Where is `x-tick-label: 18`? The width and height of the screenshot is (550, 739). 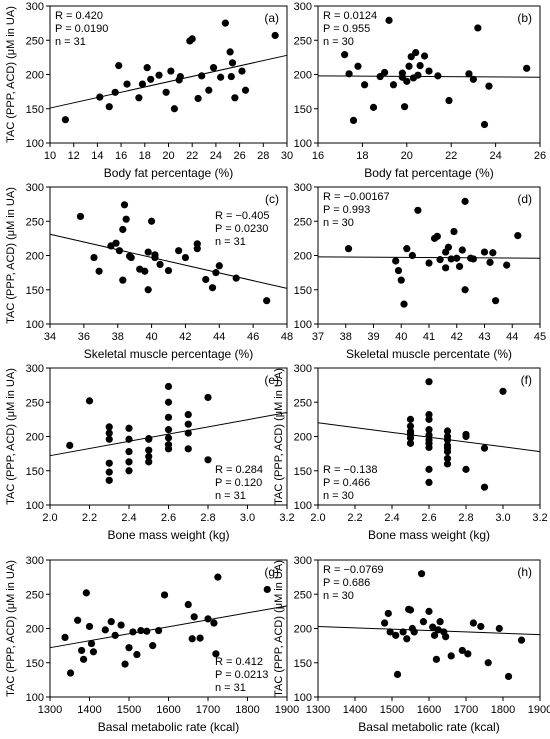
x-tick-label: 18 is located at coordinates (145, 156).